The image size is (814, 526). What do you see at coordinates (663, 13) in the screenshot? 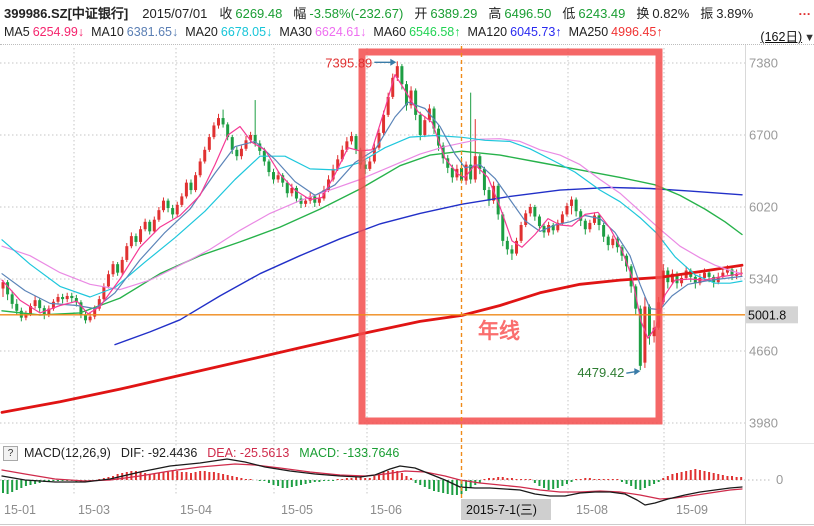
I see `quote-field: 换 0.82%` at bounding box center [663, 13].